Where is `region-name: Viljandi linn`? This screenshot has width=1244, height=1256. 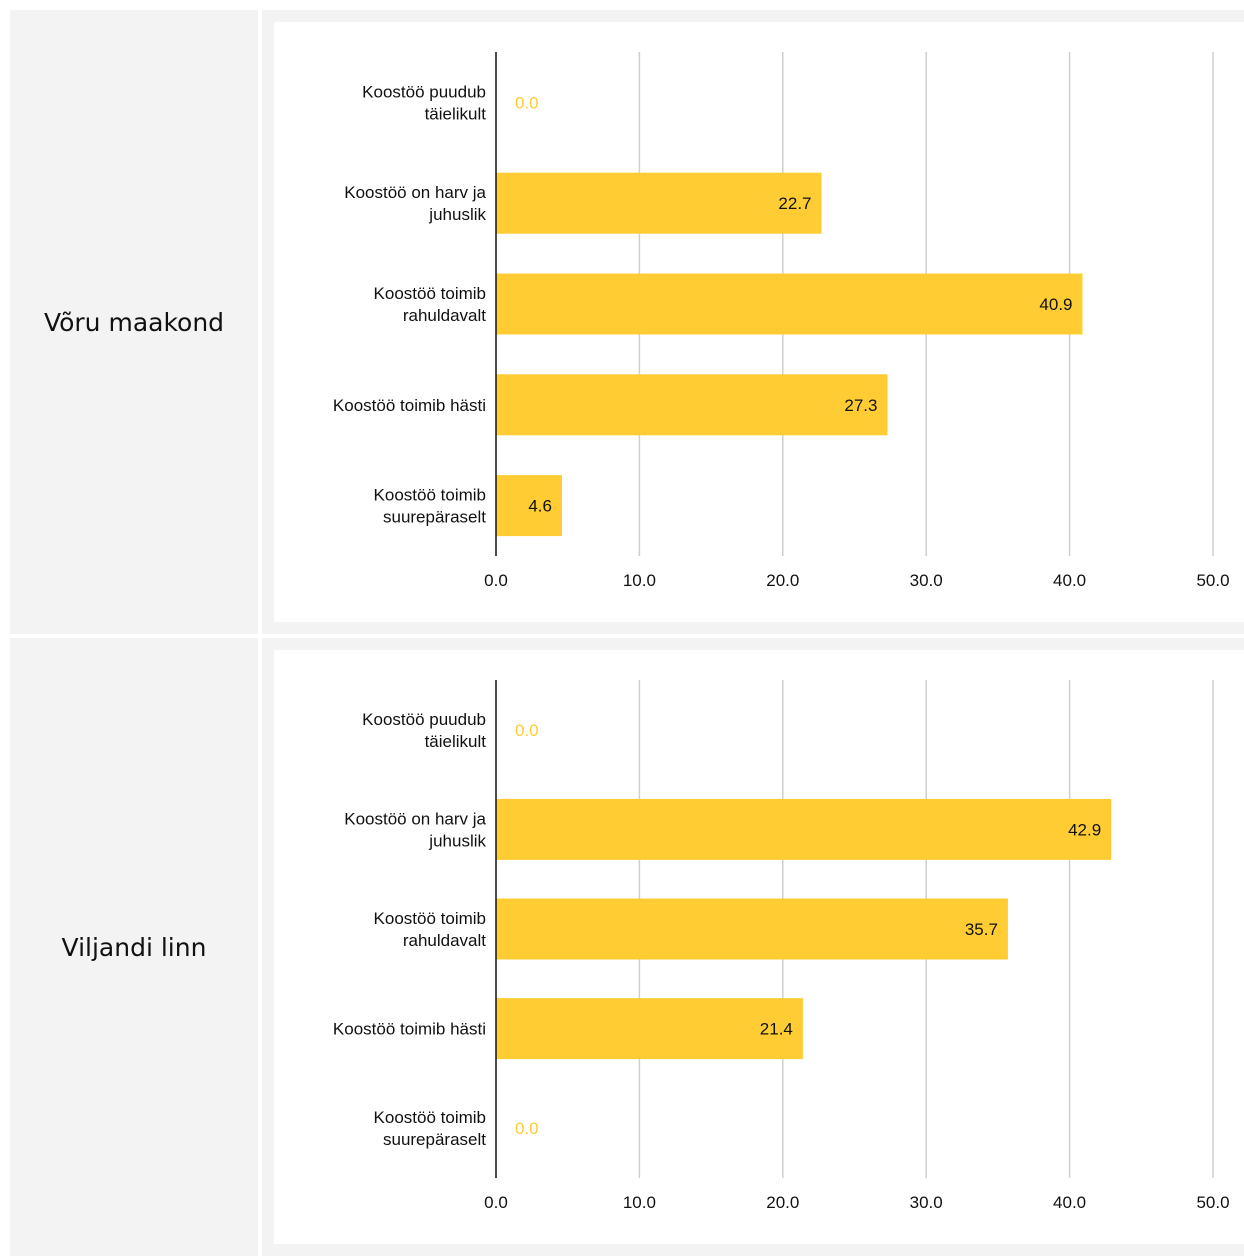 region-name: Viljandi linn is located at coordinates (134, 947).